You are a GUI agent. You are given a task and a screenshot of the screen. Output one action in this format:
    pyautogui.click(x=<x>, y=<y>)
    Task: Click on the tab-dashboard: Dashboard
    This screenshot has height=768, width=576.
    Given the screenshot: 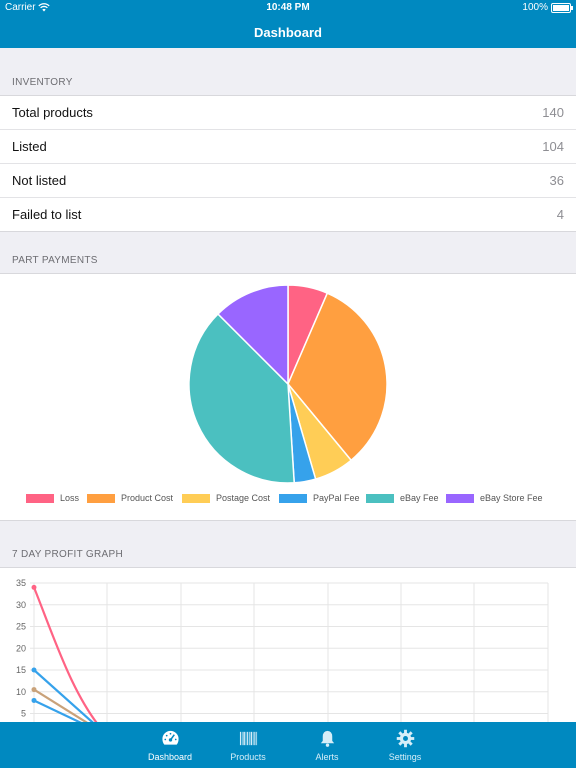 What is the action you would take?
    pyautogui.click(x=170, y=745)
    